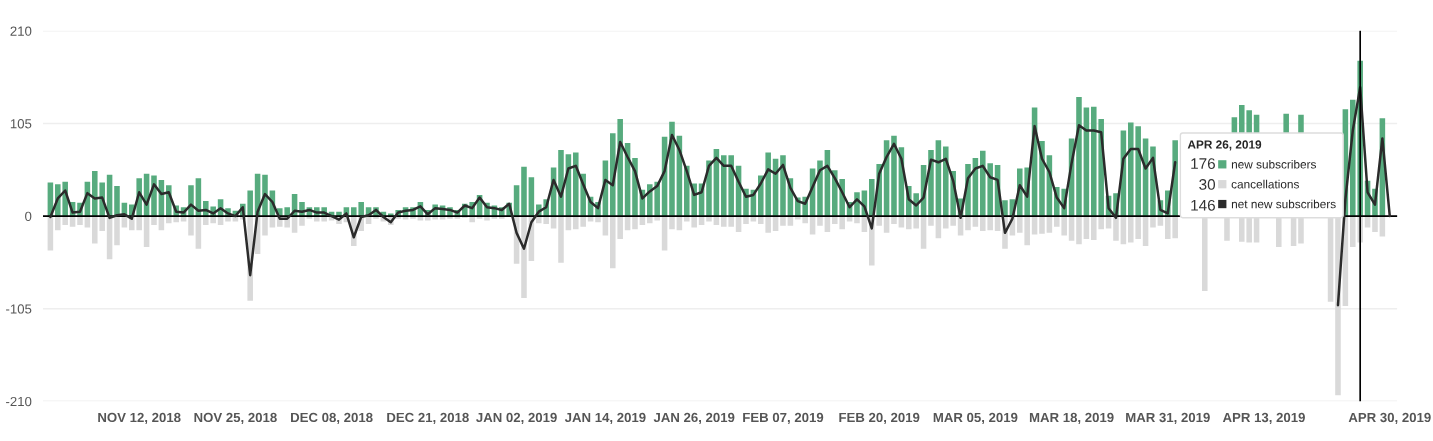 This screenshot has height=441, width=1433. What do you see at coordinates (1263, 418) in the screenshot?
I see `x-tick-label: APR 13, 2019` at bounding box center [1263, 418].